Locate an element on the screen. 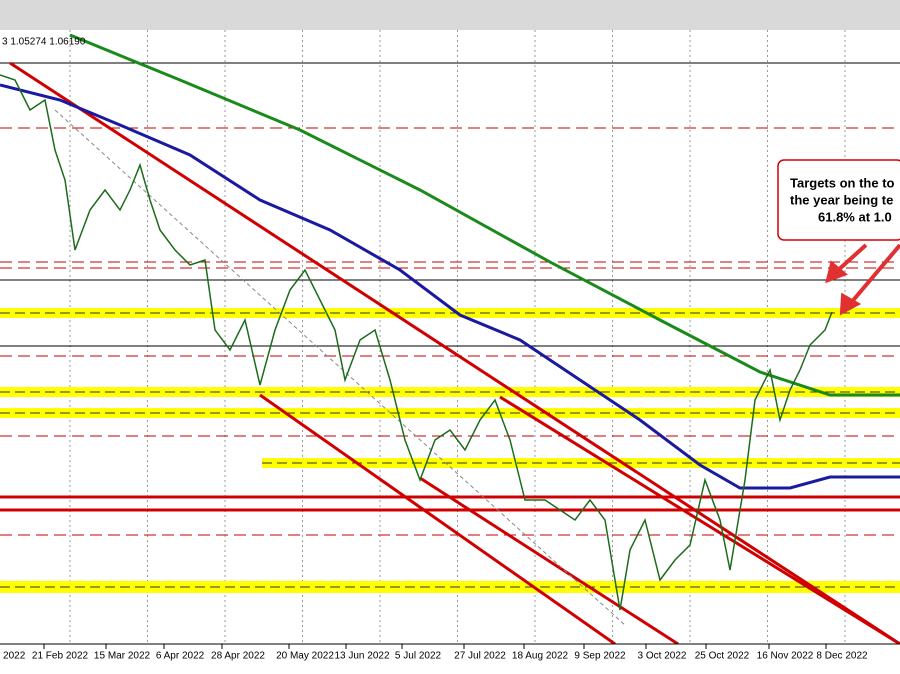  x-tick-label: 8 Dec 2022 is located at coordinates (842, 656).